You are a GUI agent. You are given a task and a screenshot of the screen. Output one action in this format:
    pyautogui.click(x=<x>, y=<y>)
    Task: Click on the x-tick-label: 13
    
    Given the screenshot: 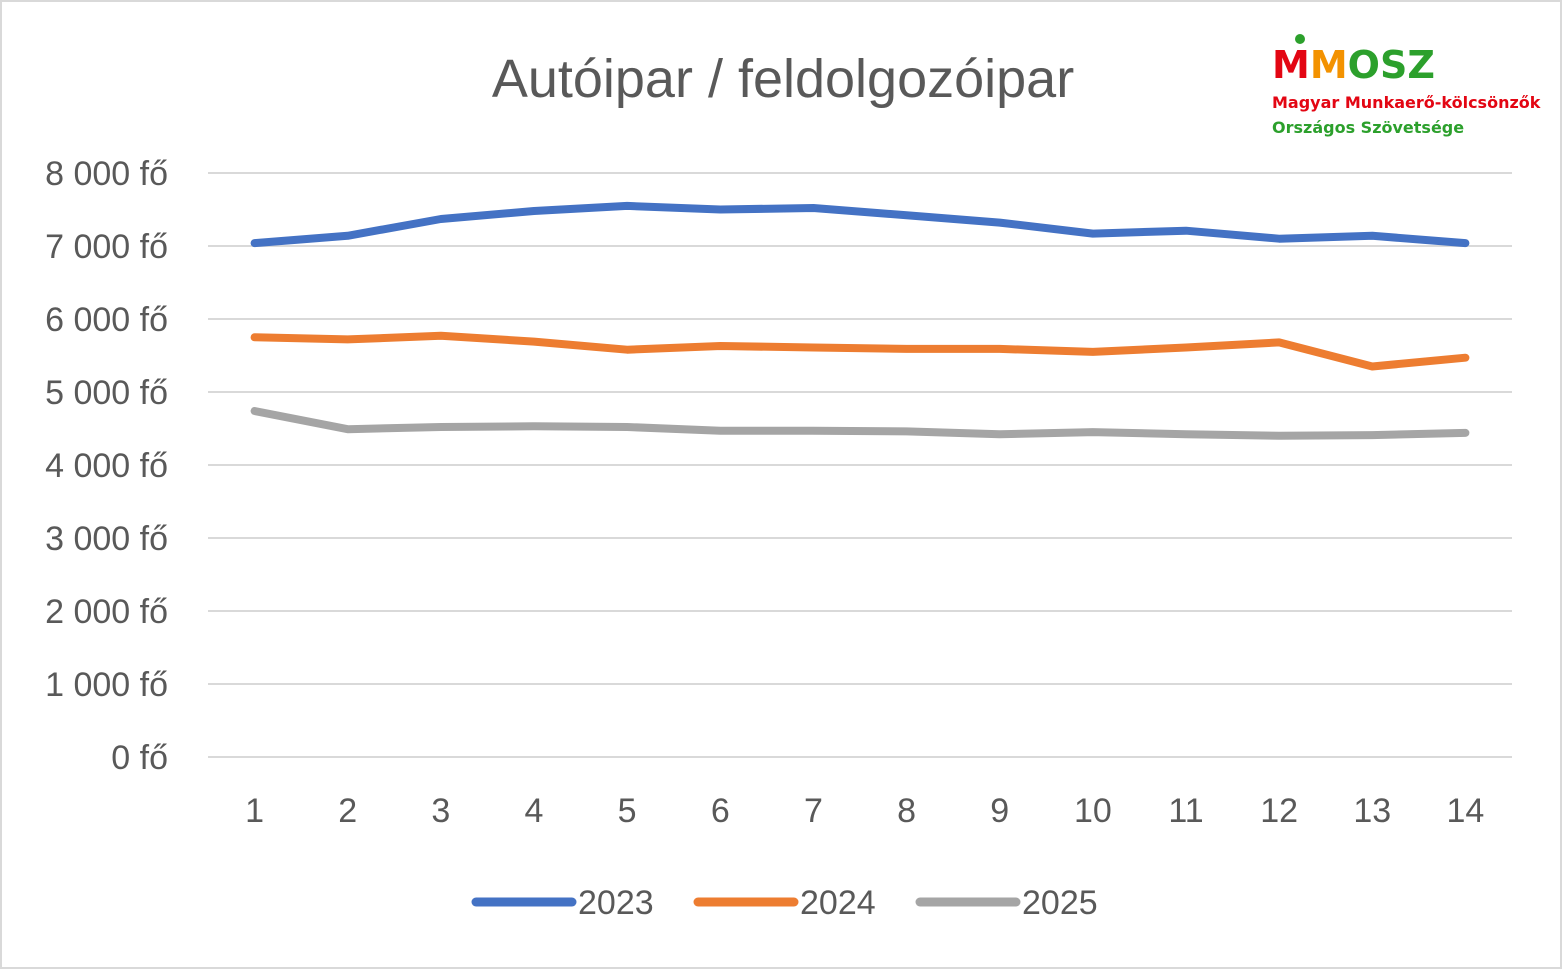 What is the action you would take?
    pyautogui.click(x=1372, y=811)
    